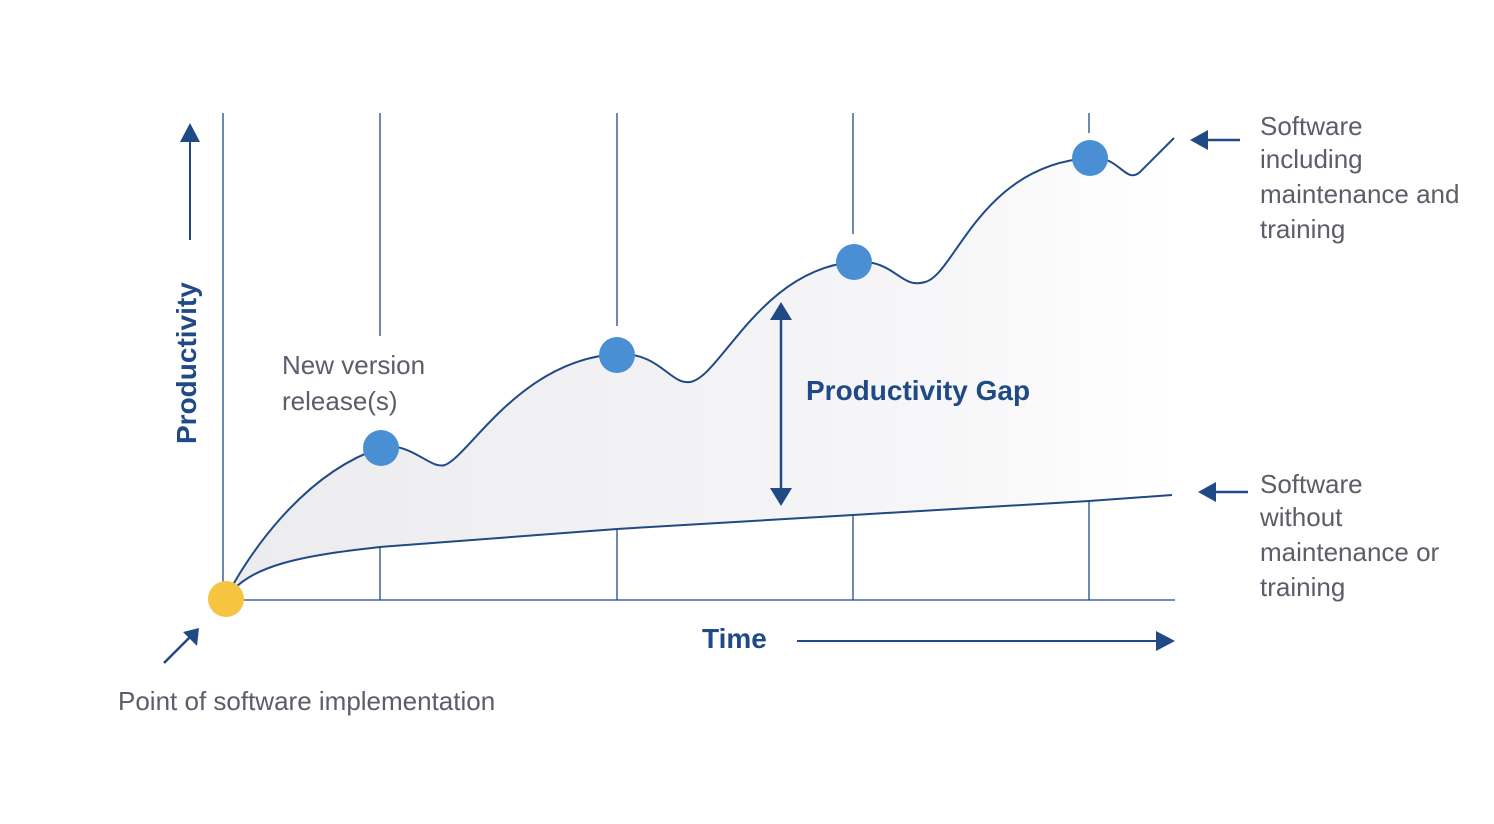 This screenshot has width=1494, height=824. I want to click on release-label-line: release(s), so click(340, 401).